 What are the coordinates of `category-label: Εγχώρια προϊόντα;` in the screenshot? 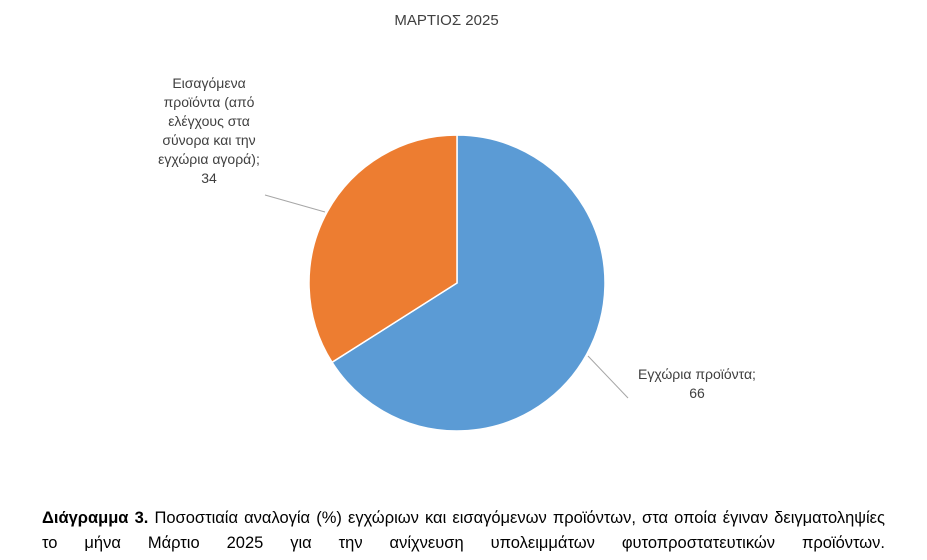 It's located at (697, 374).